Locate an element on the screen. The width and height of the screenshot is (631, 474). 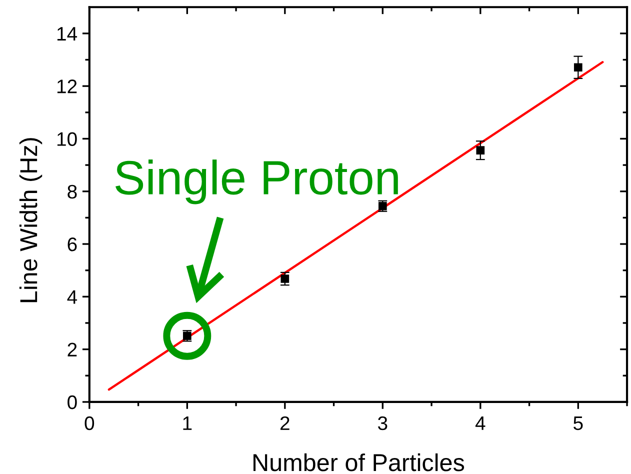
y-tick-label: 14 is located at coordinates (67, 33).